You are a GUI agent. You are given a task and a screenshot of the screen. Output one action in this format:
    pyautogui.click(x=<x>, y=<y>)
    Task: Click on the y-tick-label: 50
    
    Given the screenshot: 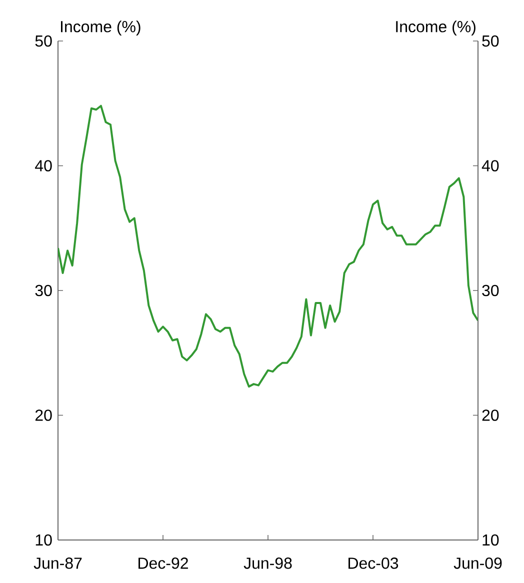 What is the action you would take?
    pyautogui.click(x=43, y=41)
    